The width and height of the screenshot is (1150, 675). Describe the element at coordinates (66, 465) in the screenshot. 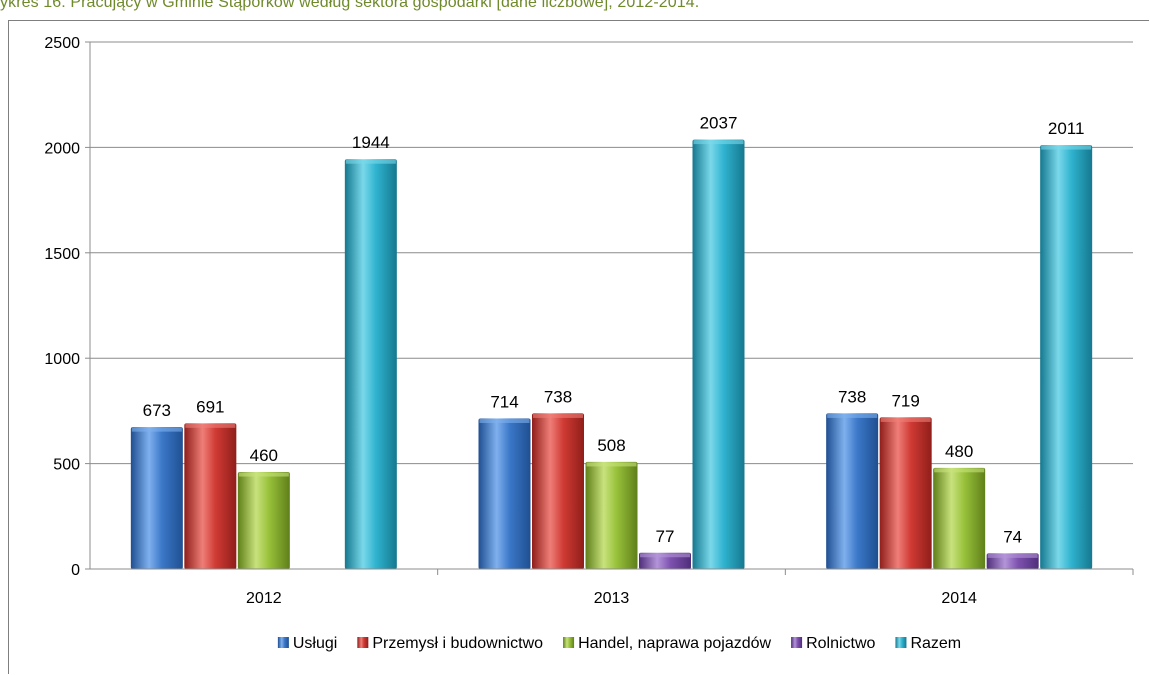

I see `y-tick-label: 500` at that location.